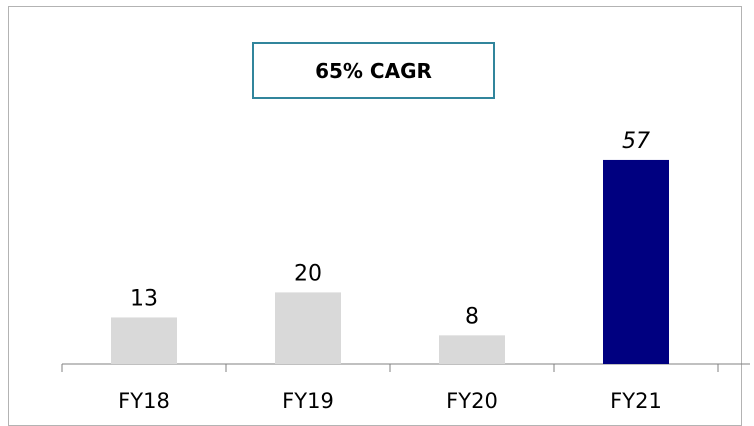 The image size is (754, 426). I want to click on bar-fy21, so click(636, 261).